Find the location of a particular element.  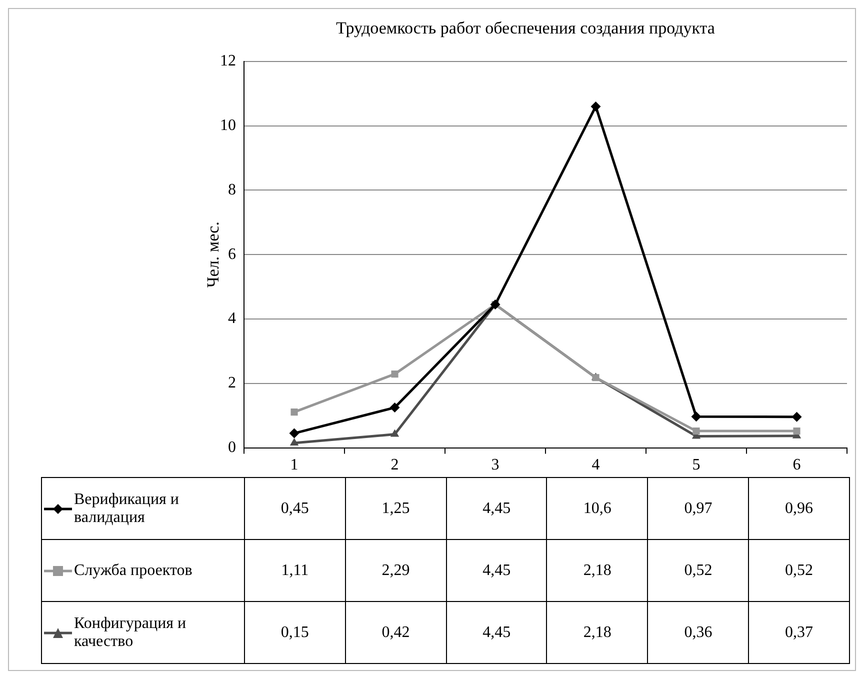

data-label: 0,45 is located at coordinates (295, 509).